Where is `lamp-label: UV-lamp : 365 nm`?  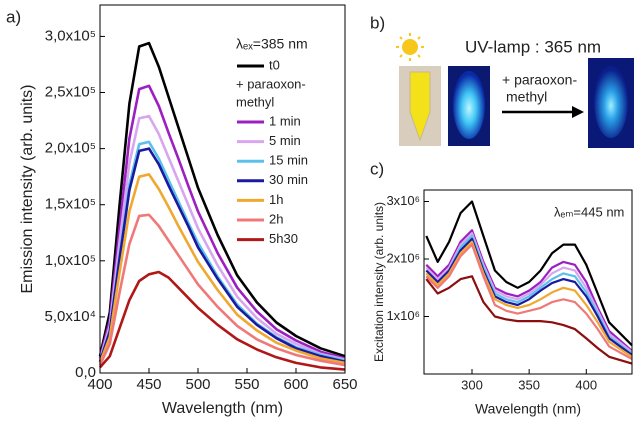
lamp-label: UV-lamp : 365 nm is located at coordinates (533, 46).